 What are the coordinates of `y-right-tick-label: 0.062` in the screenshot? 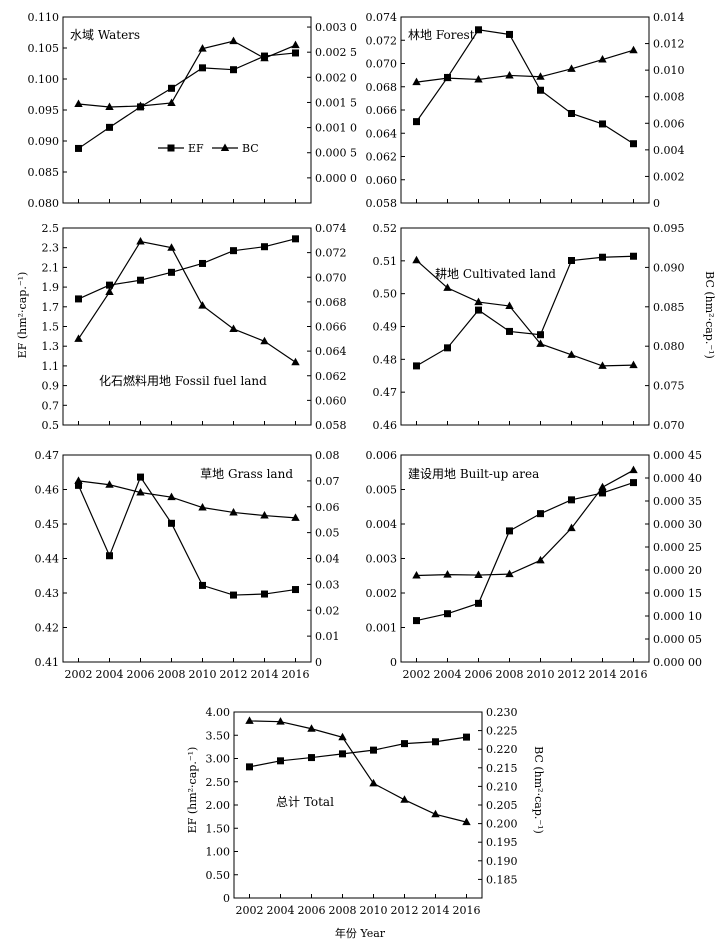 It's located at (331, 376).